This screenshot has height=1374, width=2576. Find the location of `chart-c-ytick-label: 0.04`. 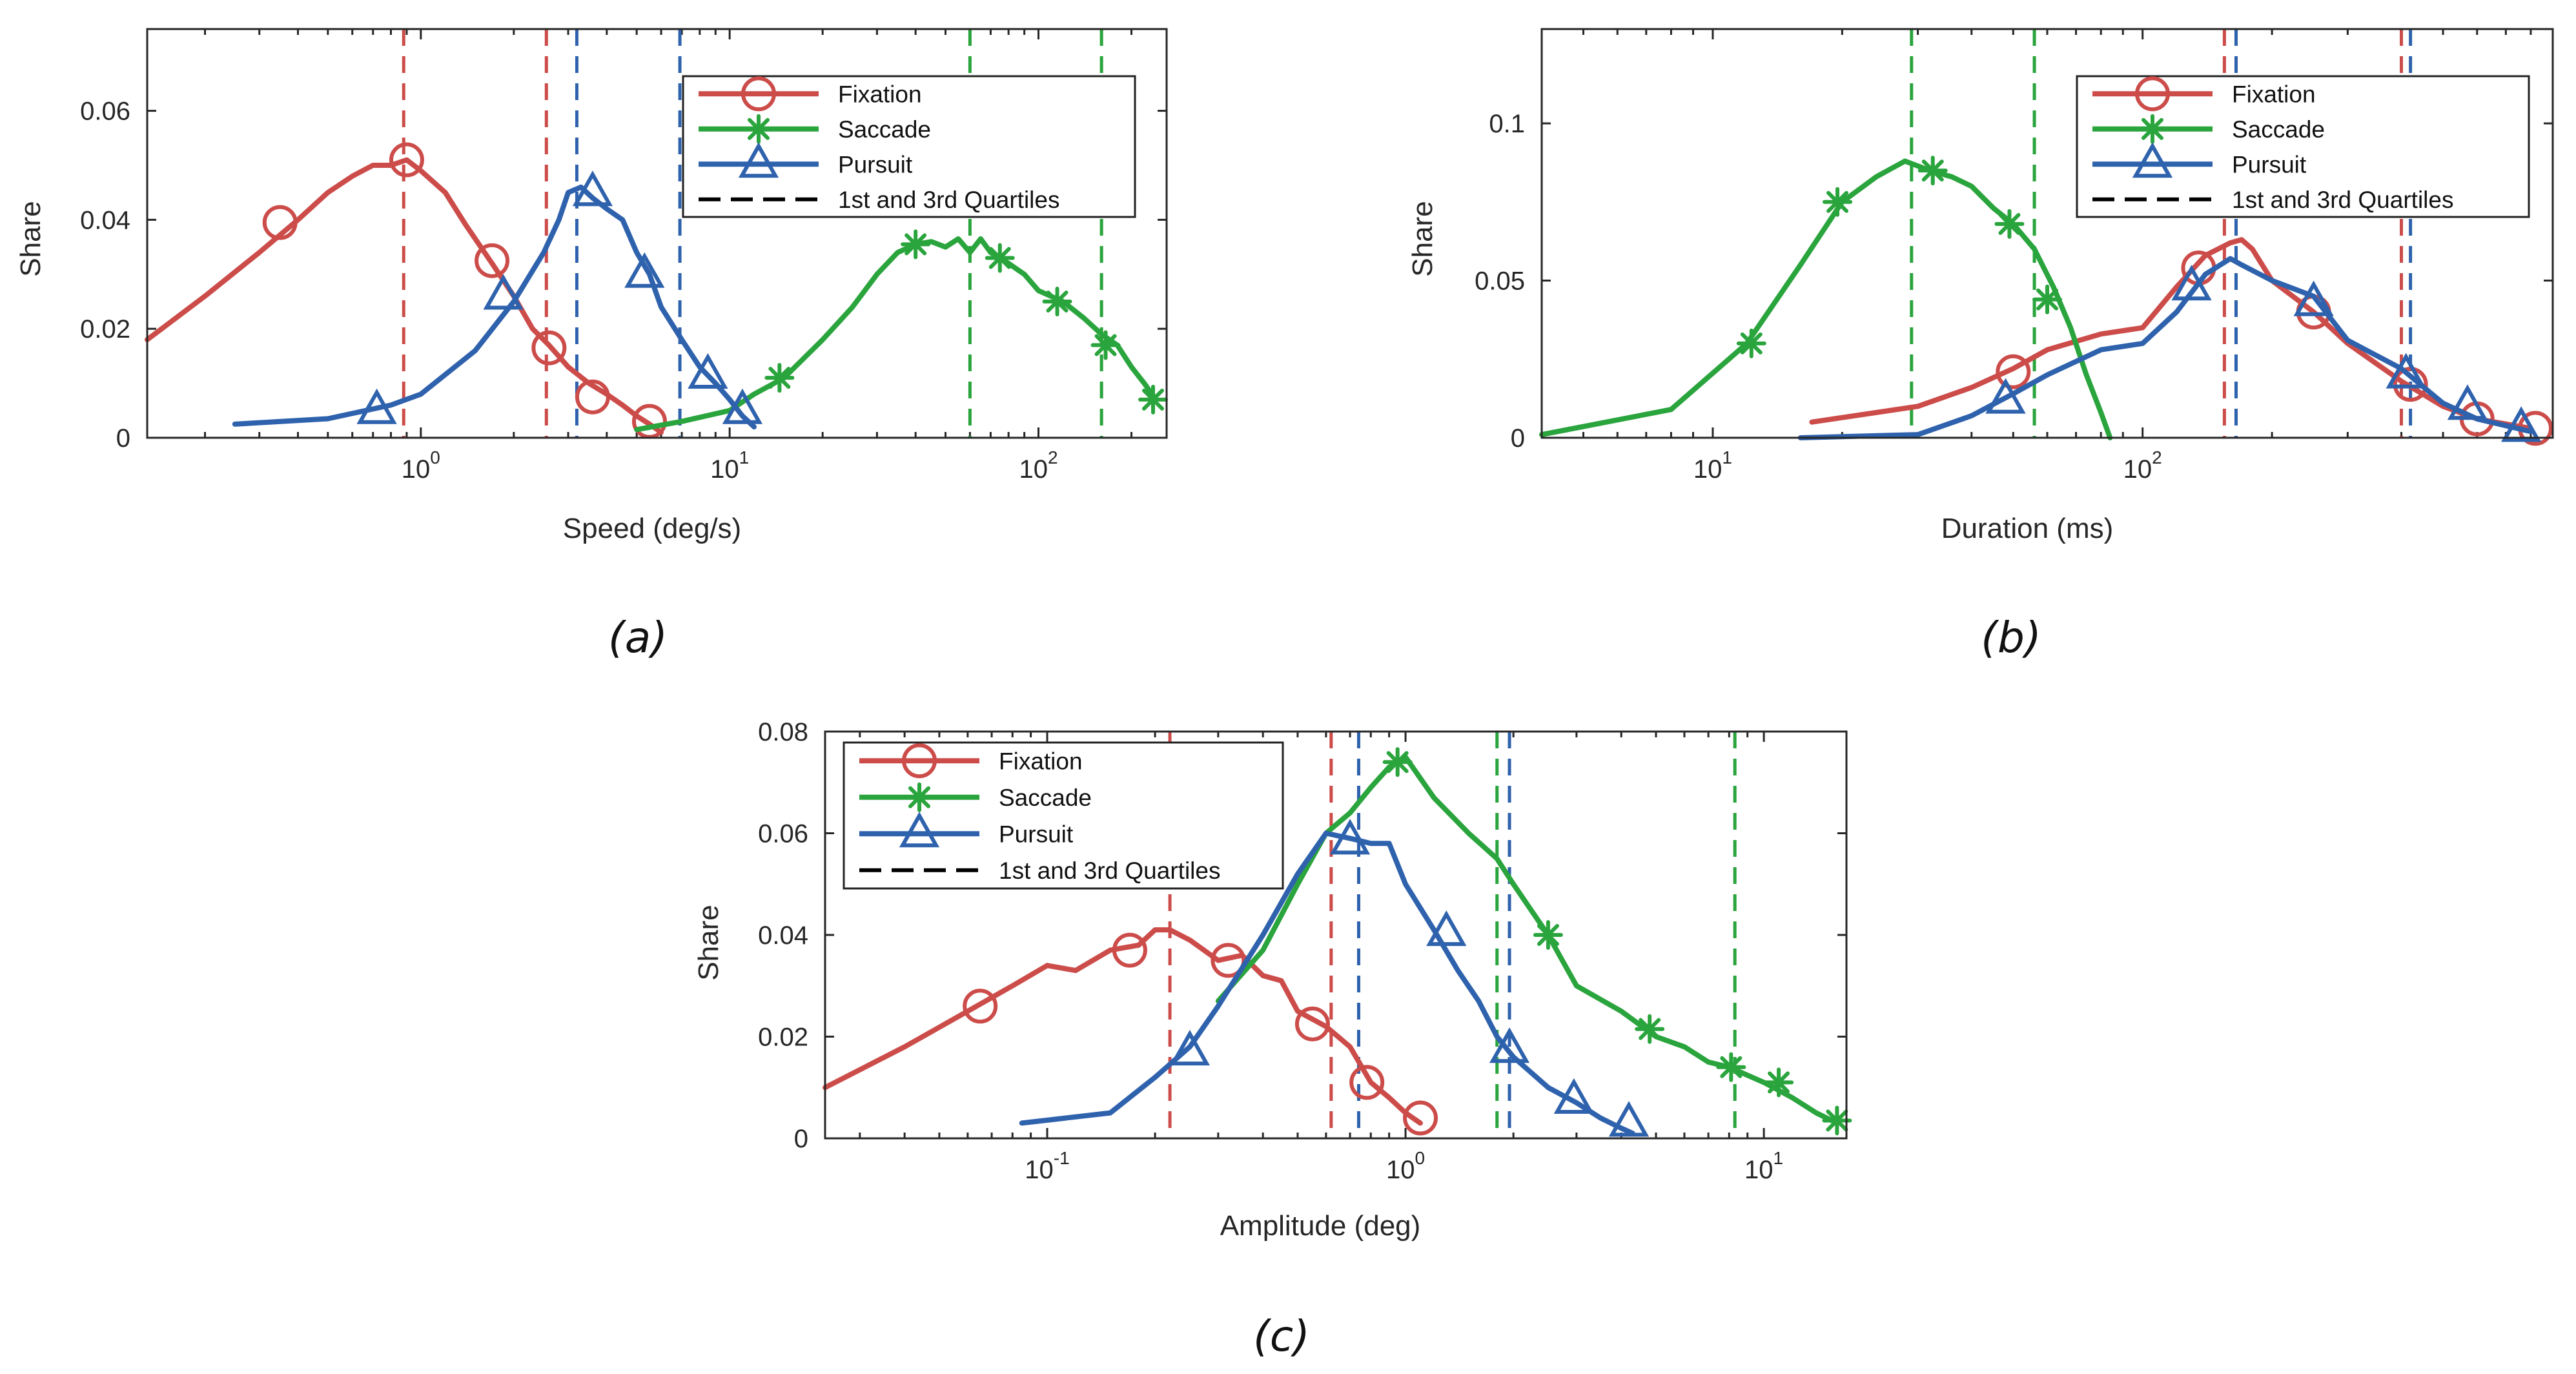

chart-c-ytick-label: 0.04 is located at coordinates (783, 935).